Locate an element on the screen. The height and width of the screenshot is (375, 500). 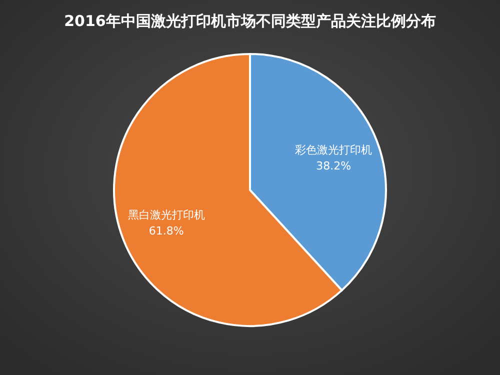
slice-label: 黑白激光打印机 is located at coordinates (166, 215).